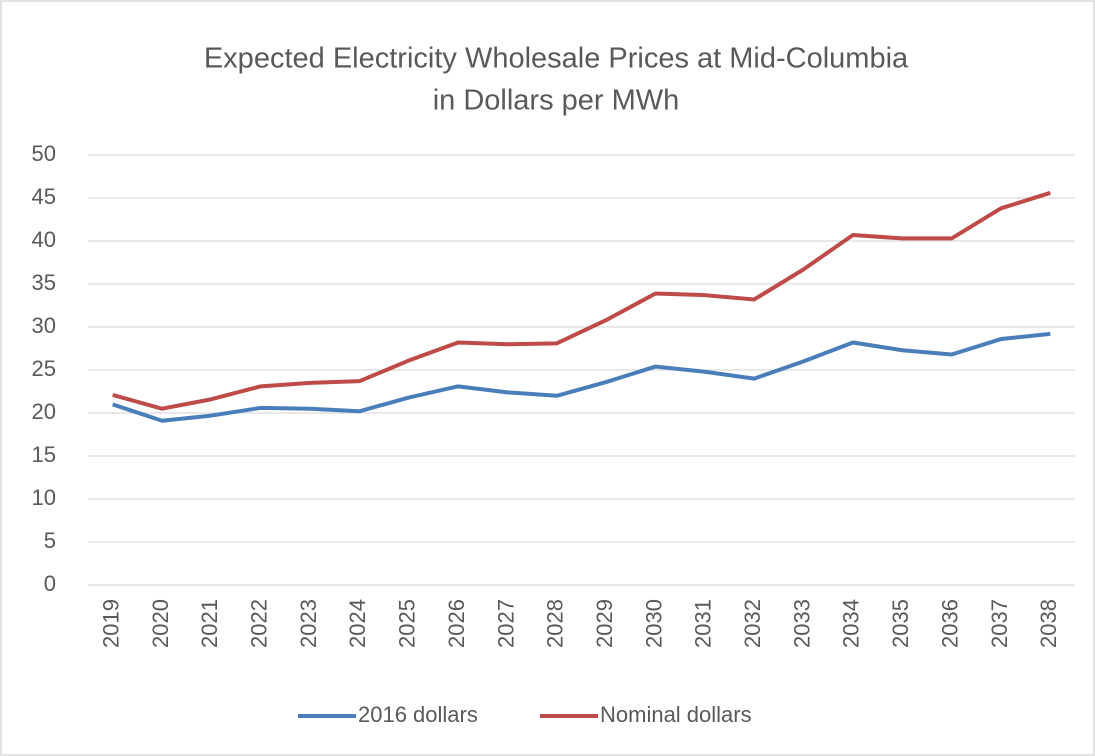 The image size is (1095, 756). I want to click on y-tick-label: 30, so click(44, 325).